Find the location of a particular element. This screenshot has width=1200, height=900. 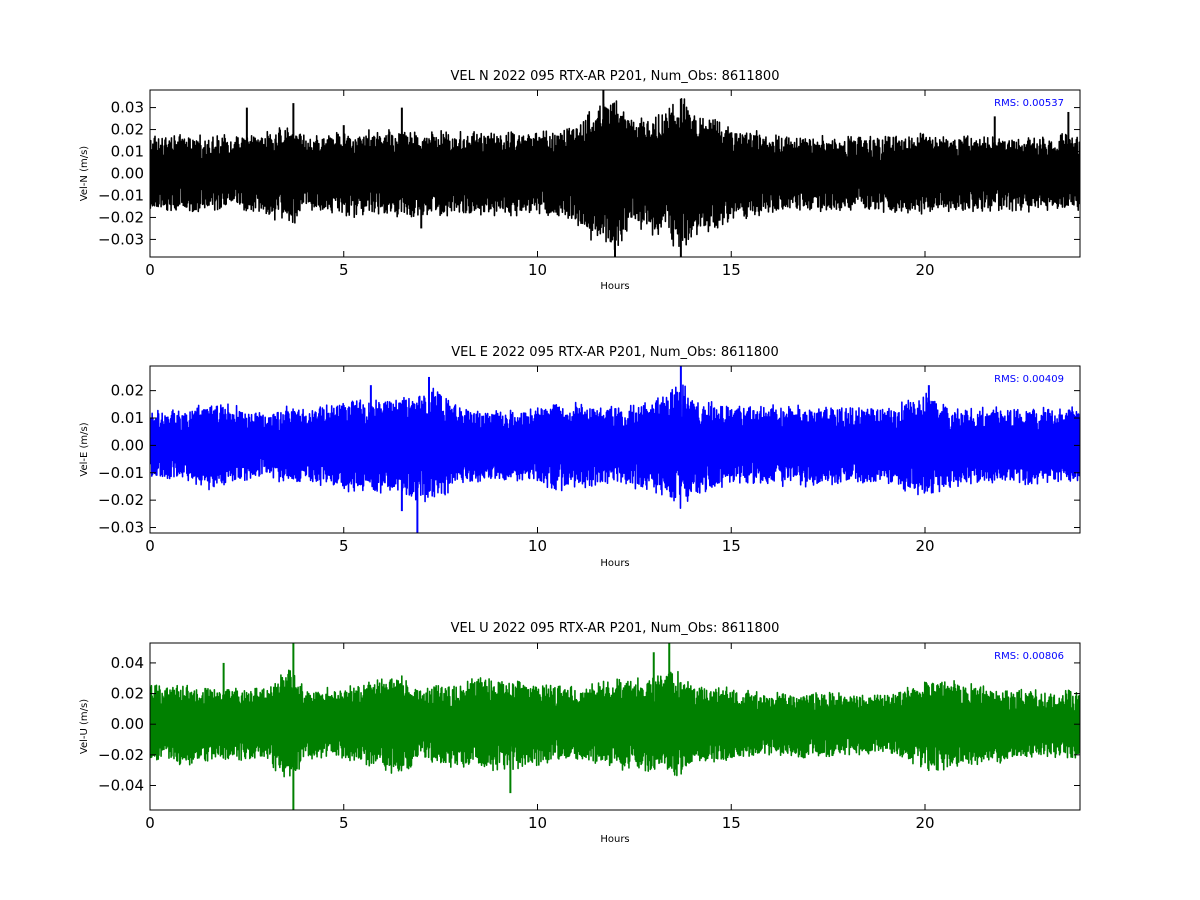

velocity-east-y-axis-label: Vel-E (m/s) is located at coordinates (84, 449).